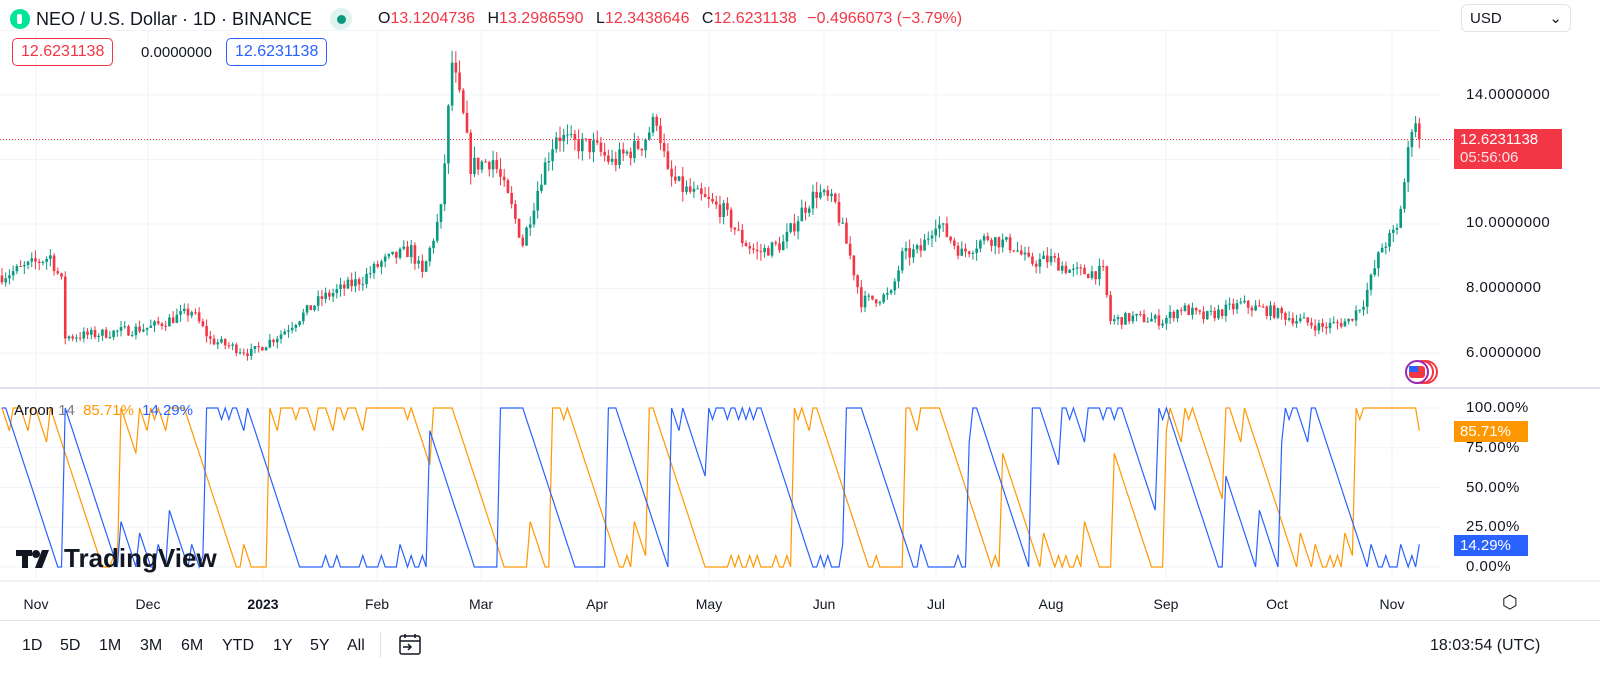 The height and width of the screenshot is (681, 1600). Describe the element at coordinates (151, 645) in the screenshot. I see `timeframe-button-3m: 3M` at that location.